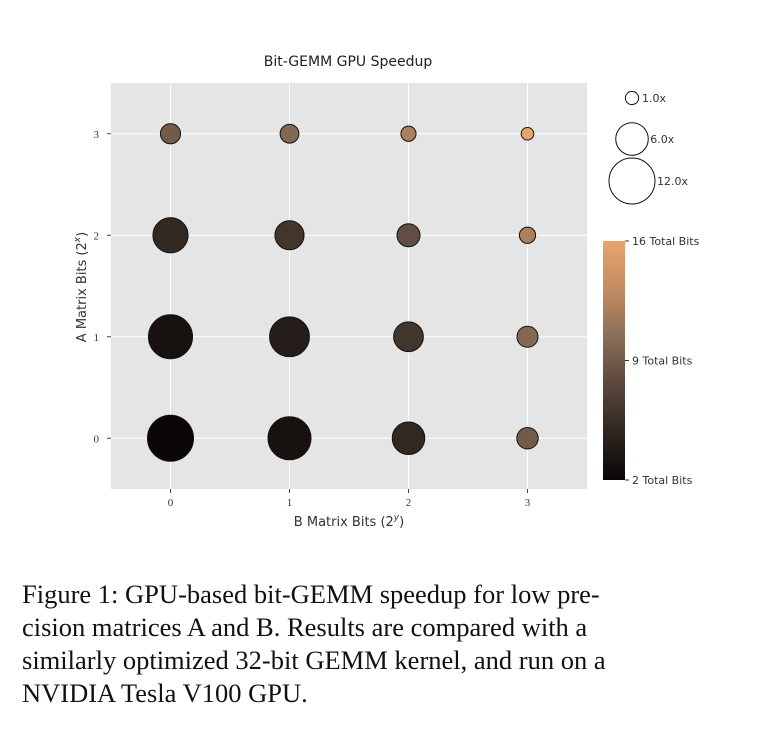 This screenshot has height=745, width=769. What do you see at coordinates (654, 98) in the screenshot?
I see `size-legend-label: 1.0x` at bounding box center [654, 98].